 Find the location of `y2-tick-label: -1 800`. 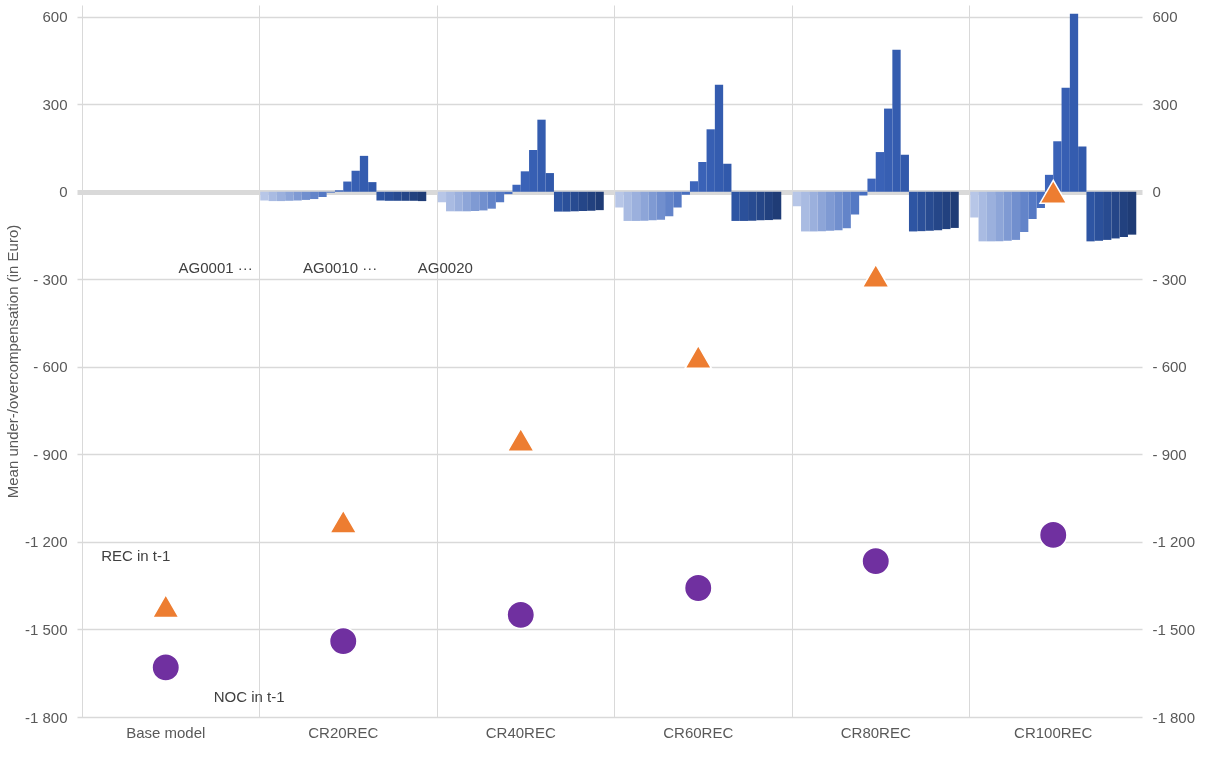

y2-tick-label: -1 800 is located at coordinates (1174, 717).